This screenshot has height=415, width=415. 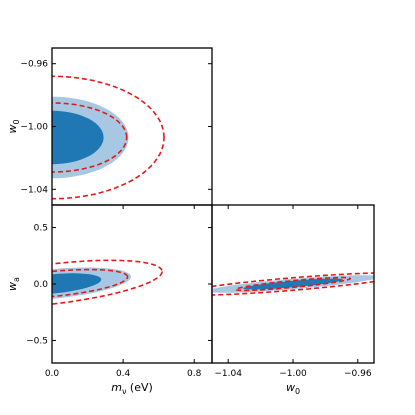 What do you see at coordinates (293, 388) in the screenshot?
I see `x-axis-label: w0` at bounding box center [293, 388].